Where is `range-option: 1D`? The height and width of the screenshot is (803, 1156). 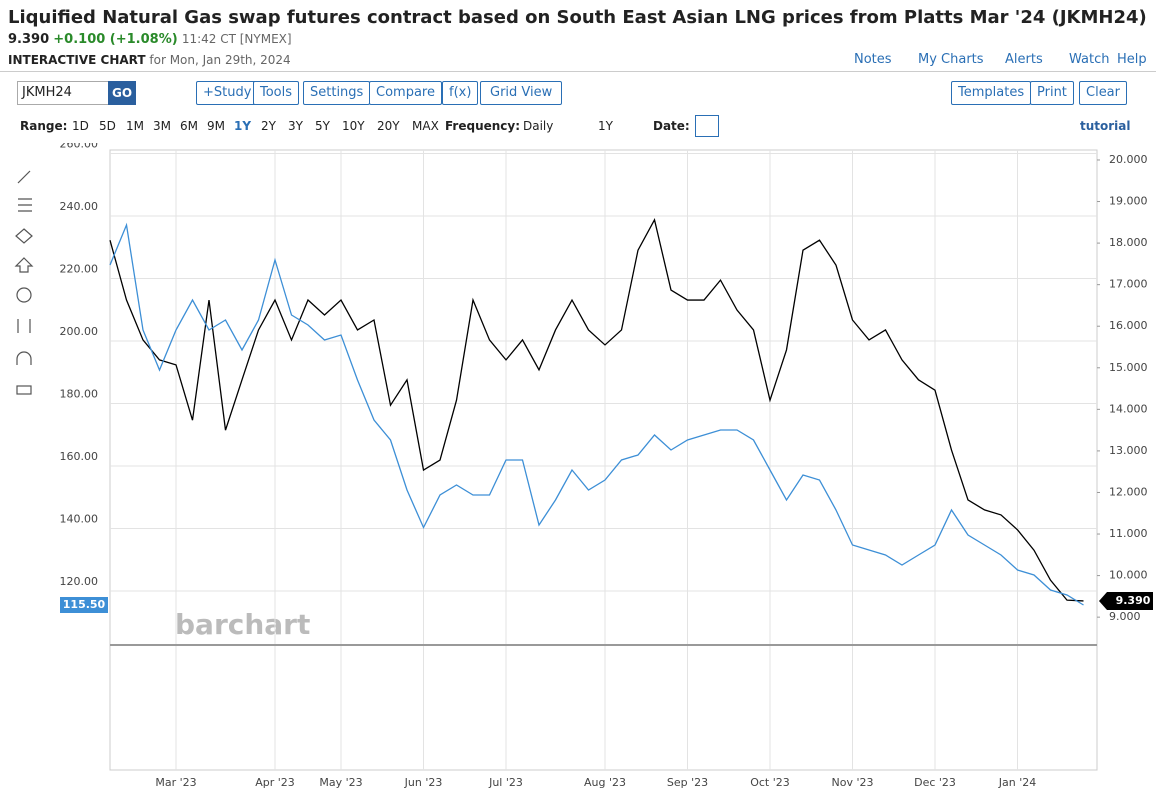 range-option: 1D is located at coordinates (80, 126).